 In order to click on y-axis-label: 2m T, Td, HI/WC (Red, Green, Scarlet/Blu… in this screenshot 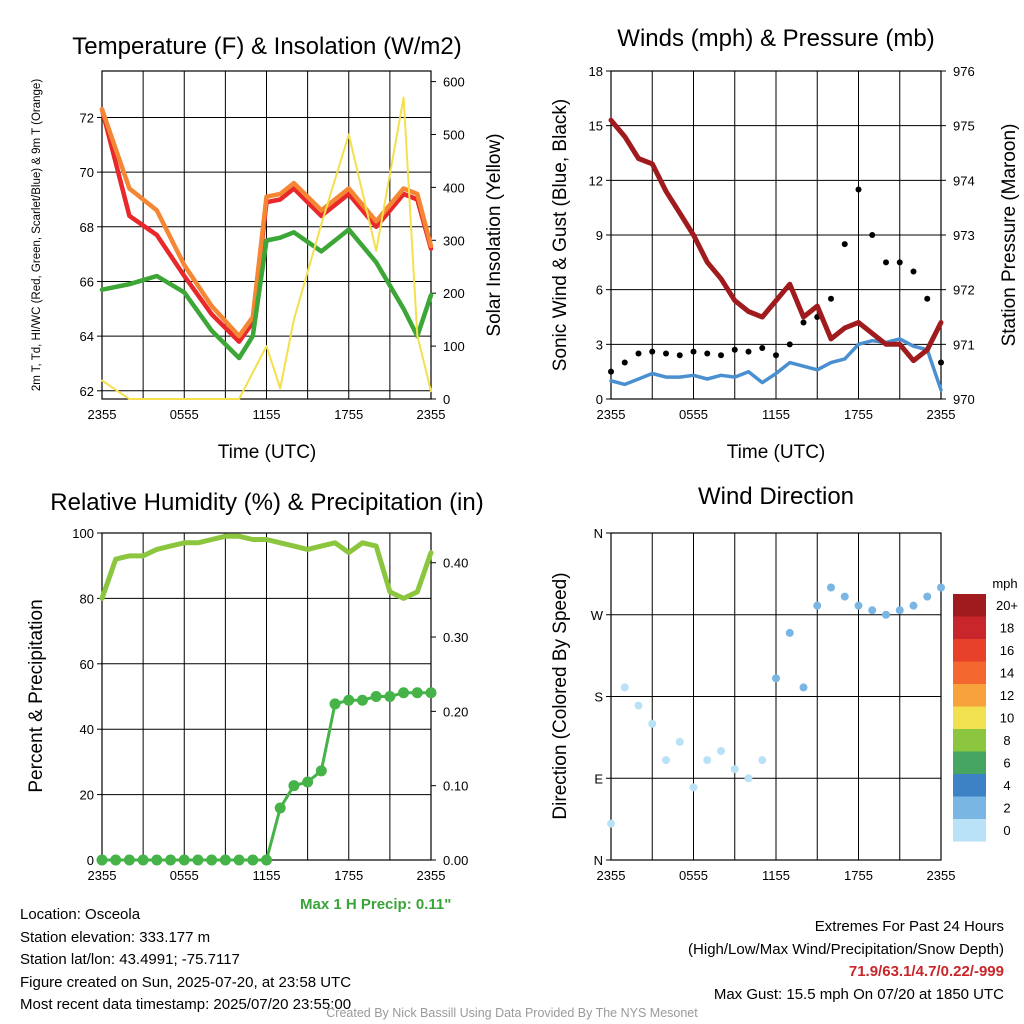, I will do `click(37, 235)`.